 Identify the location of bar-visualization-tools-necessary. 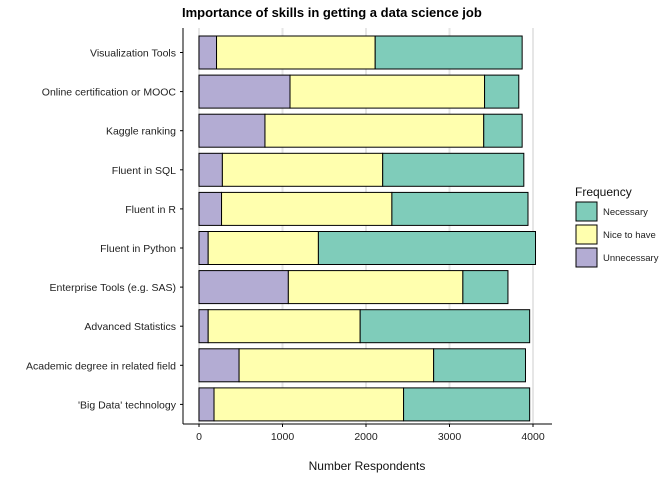
(448, 52).